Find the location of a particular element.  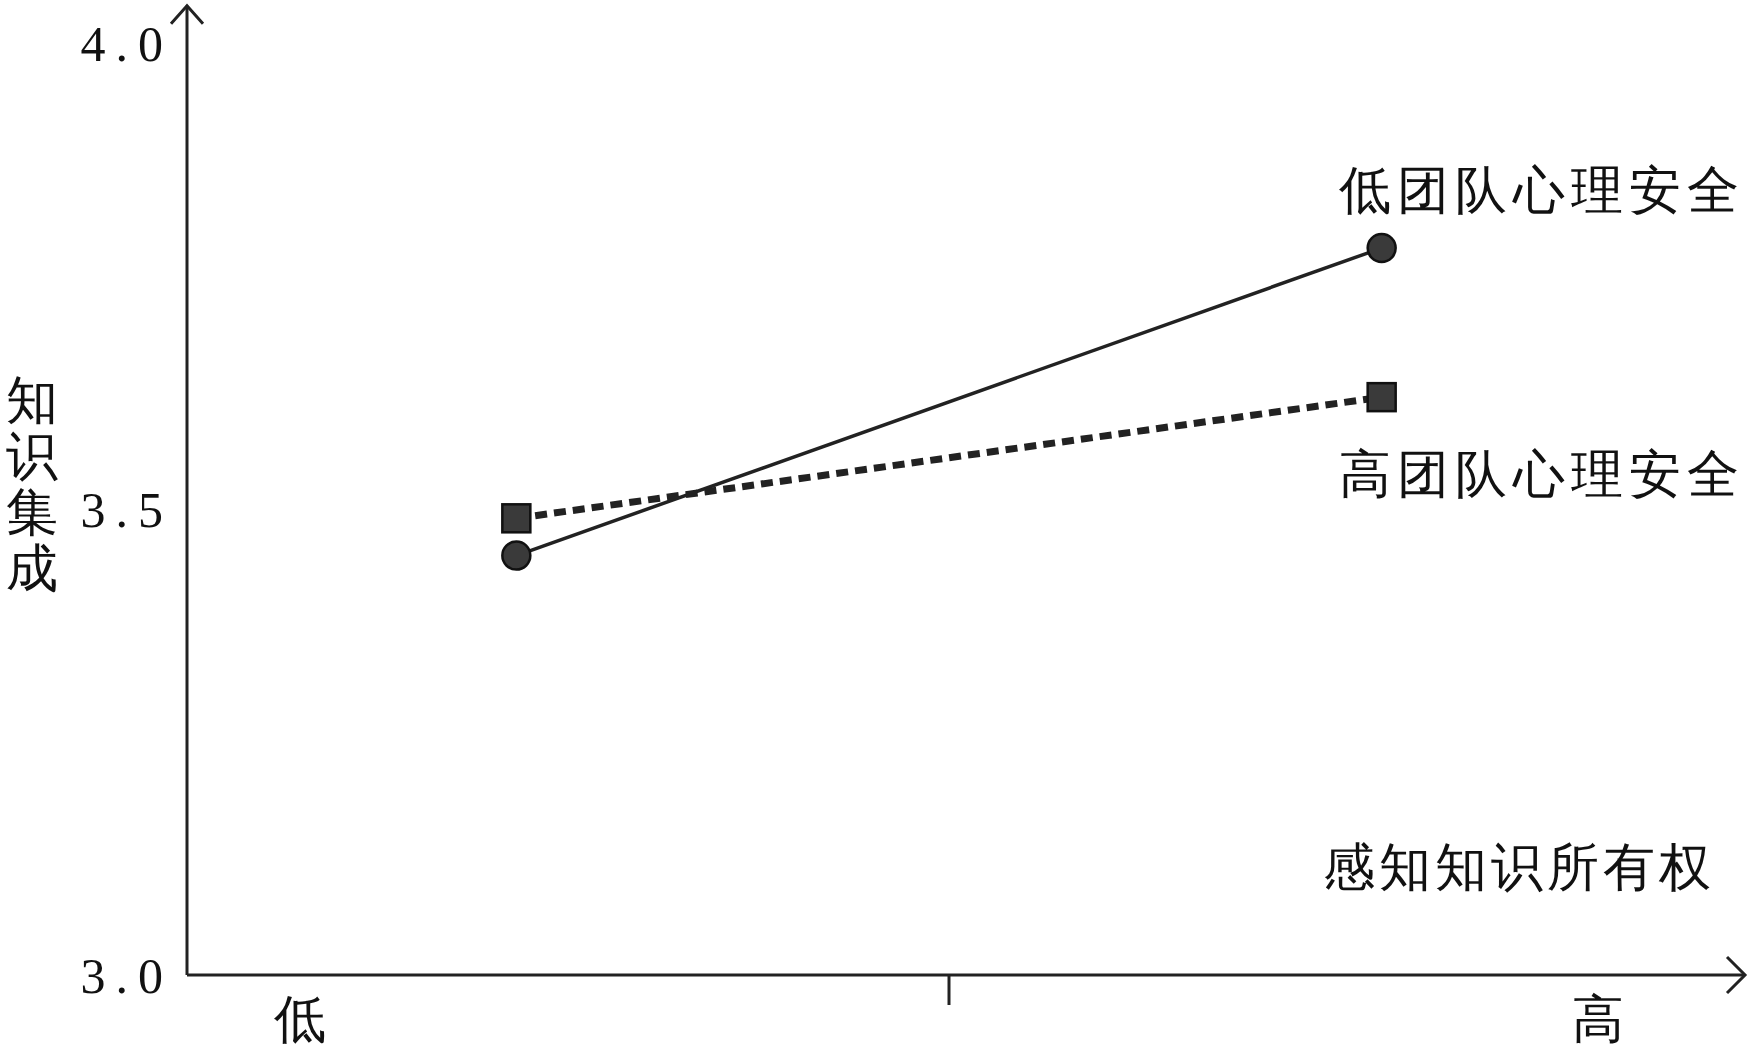

y-tick-label: 3.0 is located at coordinates (126, 975).